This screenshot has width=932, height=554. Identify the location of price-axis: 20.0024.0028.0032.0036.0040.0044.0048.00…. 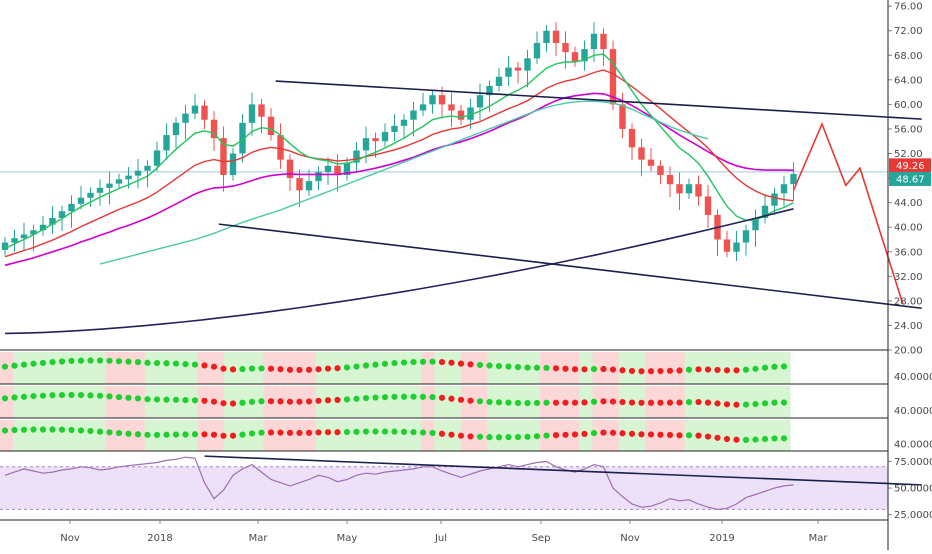
(909, 275).